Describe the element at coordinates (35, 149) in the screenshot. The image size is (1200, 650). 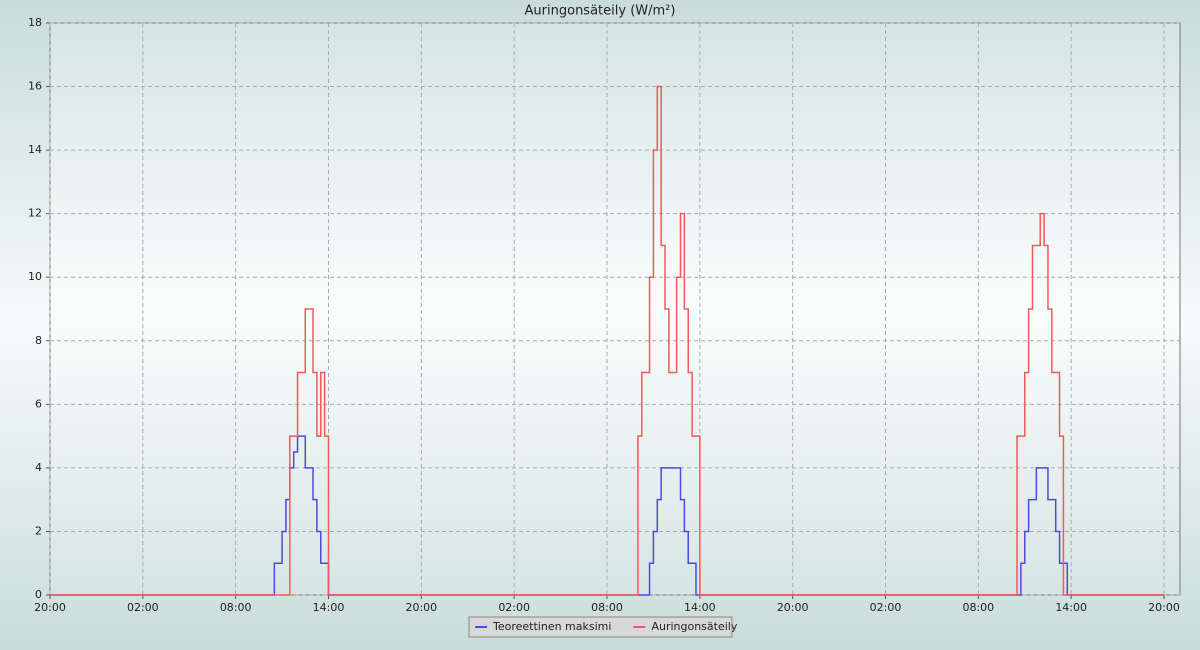
I see `y-tick-label: 14` at that location.